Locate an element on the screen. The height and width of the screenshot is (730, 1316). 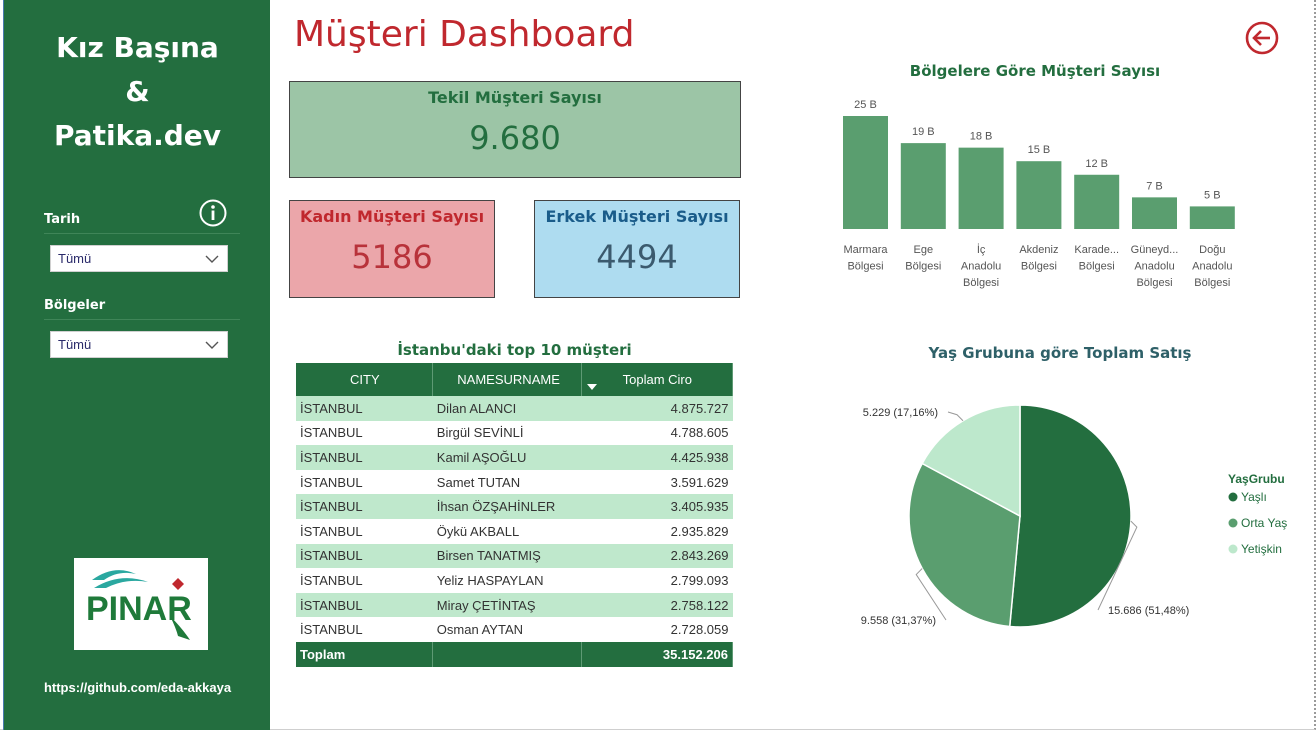
total-value: 35.152.206 is located at coordinates (657, 654).